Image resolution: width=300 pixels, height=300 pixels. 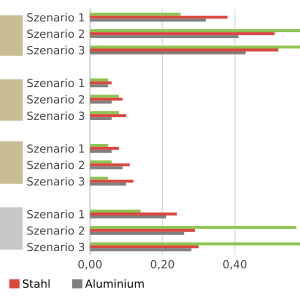 I want to click on legend-label: Aluminium, so click(x=114, y=283).